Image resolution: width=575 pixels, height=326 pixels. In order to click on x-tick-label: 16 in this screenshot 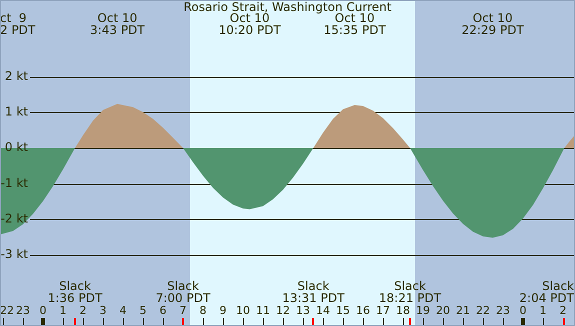, I will do `click(363, 310)`.